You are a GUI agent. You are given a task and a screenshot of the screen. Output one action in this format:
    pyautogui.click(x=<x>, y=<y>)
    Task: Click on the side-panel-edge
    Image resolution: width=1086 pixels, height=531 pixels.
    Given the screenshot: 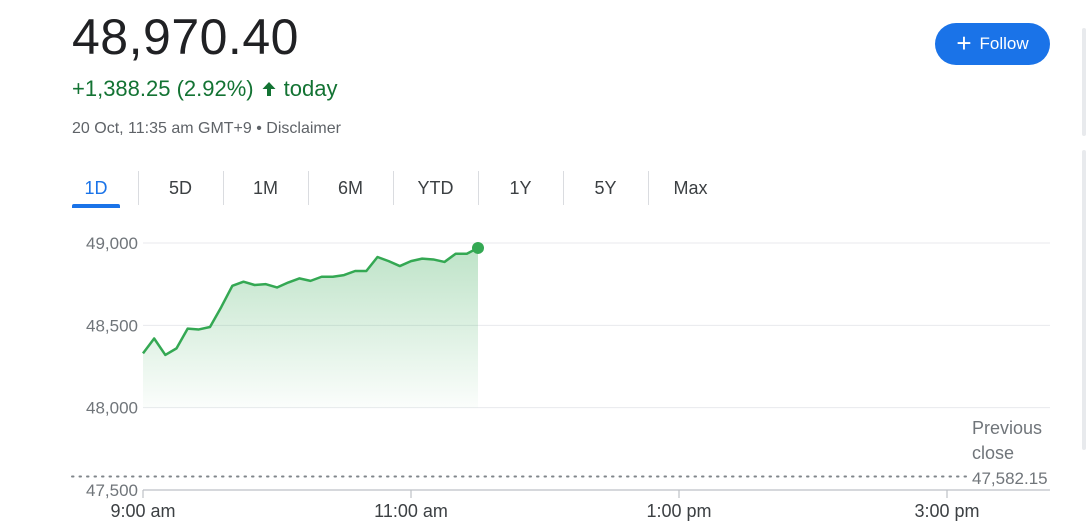 What is the action you would take?
    pyautogui.click(x=1084, y=82)
    